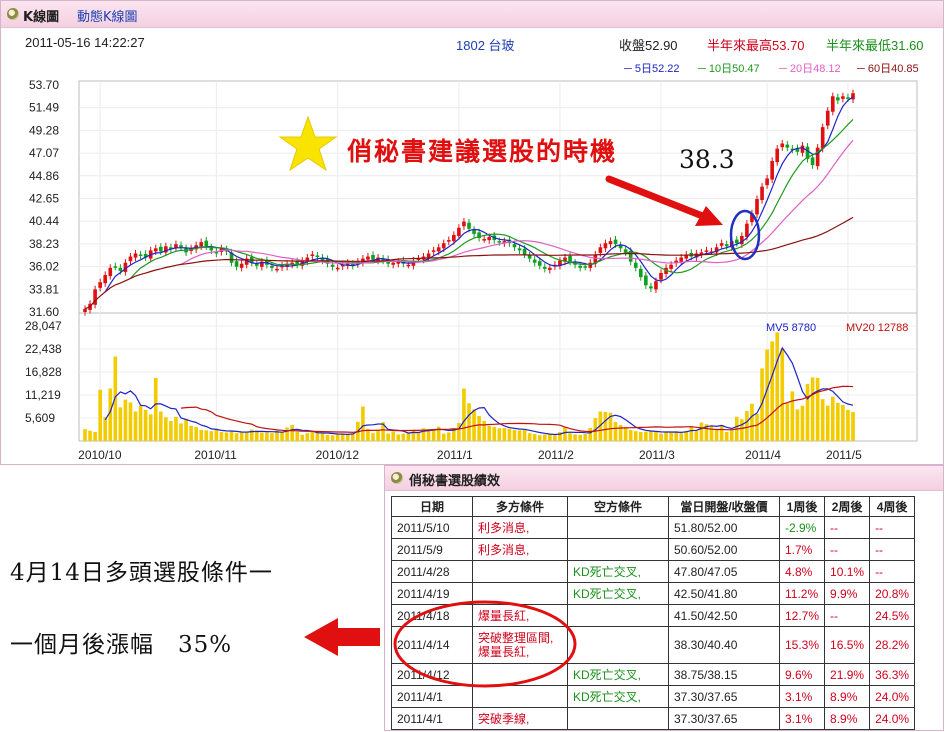 Image resolution: width=952 pixels, height=732 pixels. Describe the element at coordinates (847, 571) in the screenshot. I see `cell-2w: 10.1%` at that location.